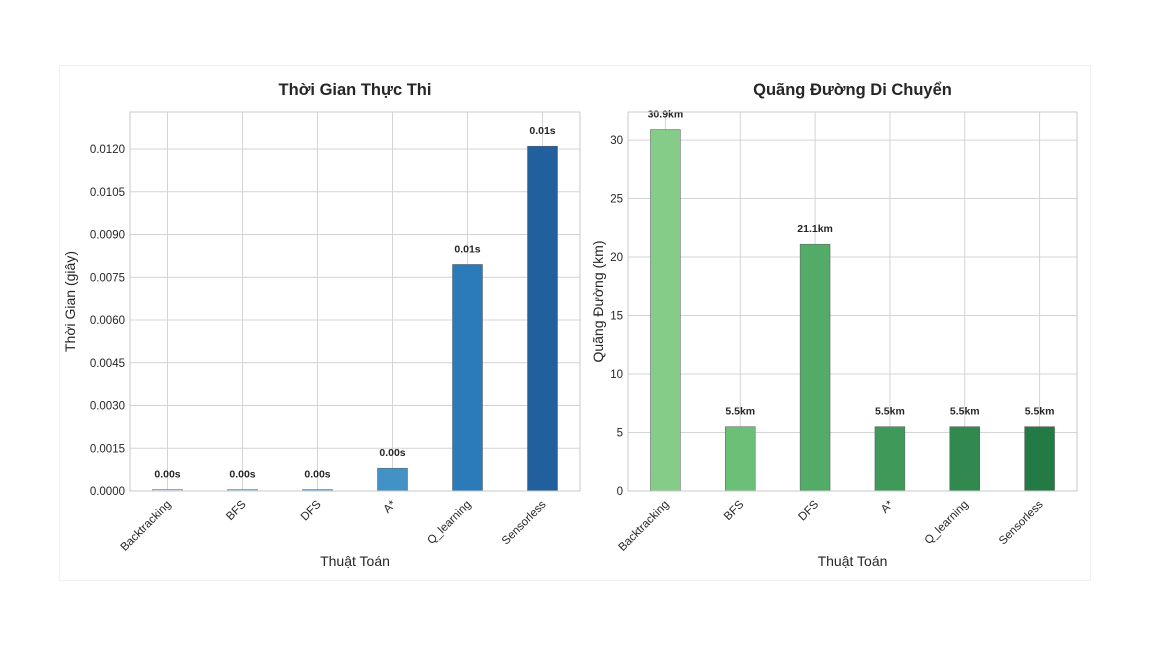  Describe the element at coordinates (815, 367) in the screenshot. I see `bar-dfs` at that location.